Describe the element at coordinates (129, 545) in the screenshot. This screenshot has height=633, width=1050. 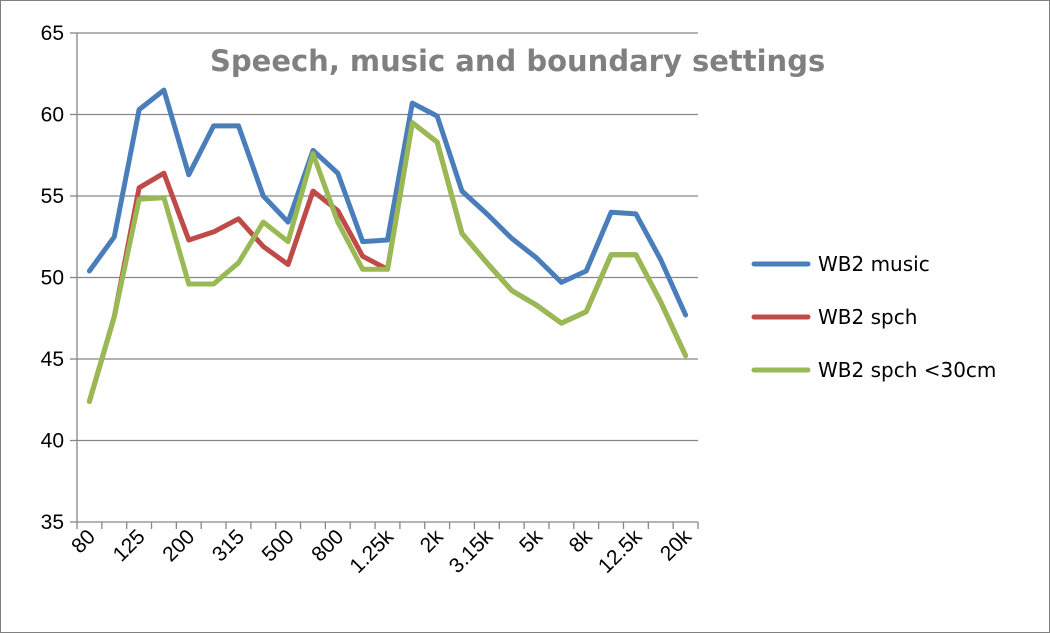
I see `x-tick-label: 125` at that location.